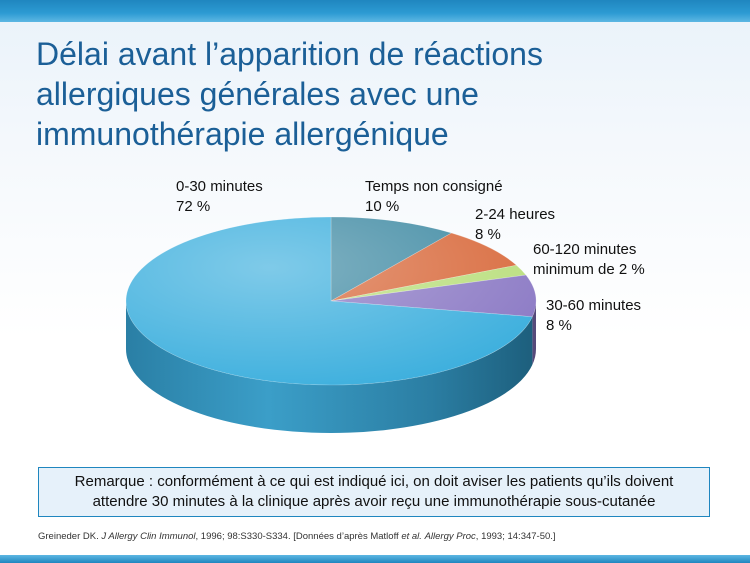 The image size is (750, 563). What do you see at coordinates (585, 249) in the screenshot?
I see `label-60-120-name: 60-120 minutes` at bounding box center [585, 249].